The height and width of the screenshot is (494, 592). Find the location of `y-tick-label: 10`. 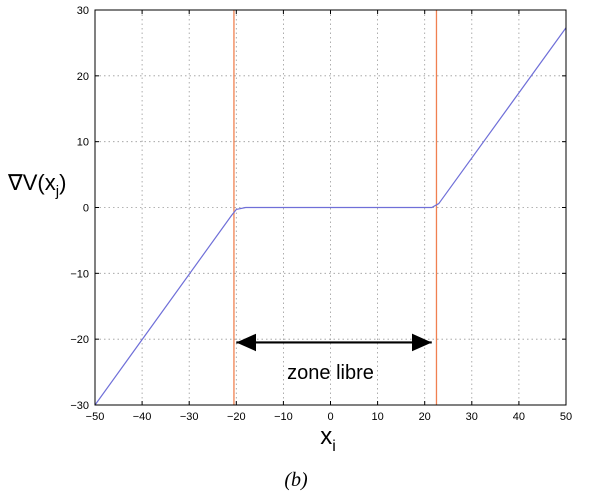

y-tick-label: 10 is located at coordinates (83, 143).